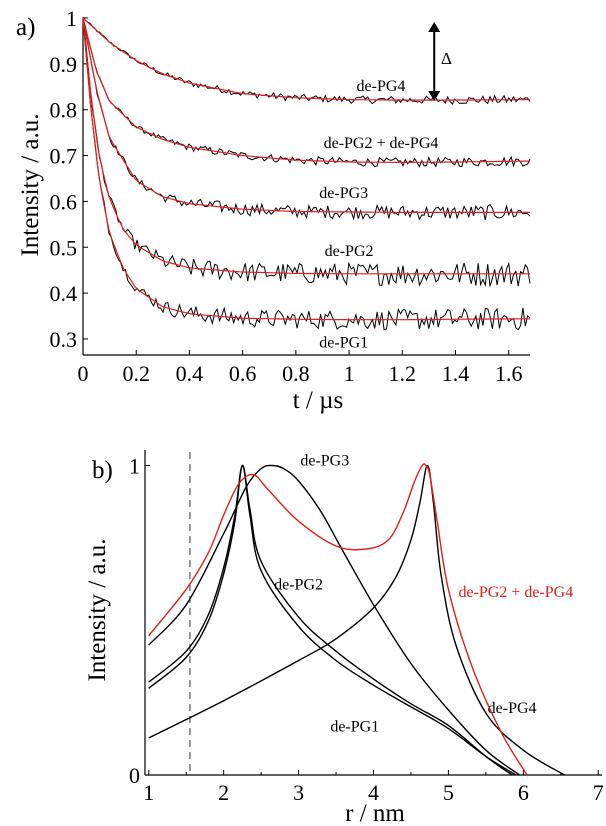 This screenshot has width=606, height=826. What do you see at coordinates (515, 592) in the screenshot?
I see `panel-b-curve-label: de-PG2 + de-PG4` at bounding box center [515, 592].